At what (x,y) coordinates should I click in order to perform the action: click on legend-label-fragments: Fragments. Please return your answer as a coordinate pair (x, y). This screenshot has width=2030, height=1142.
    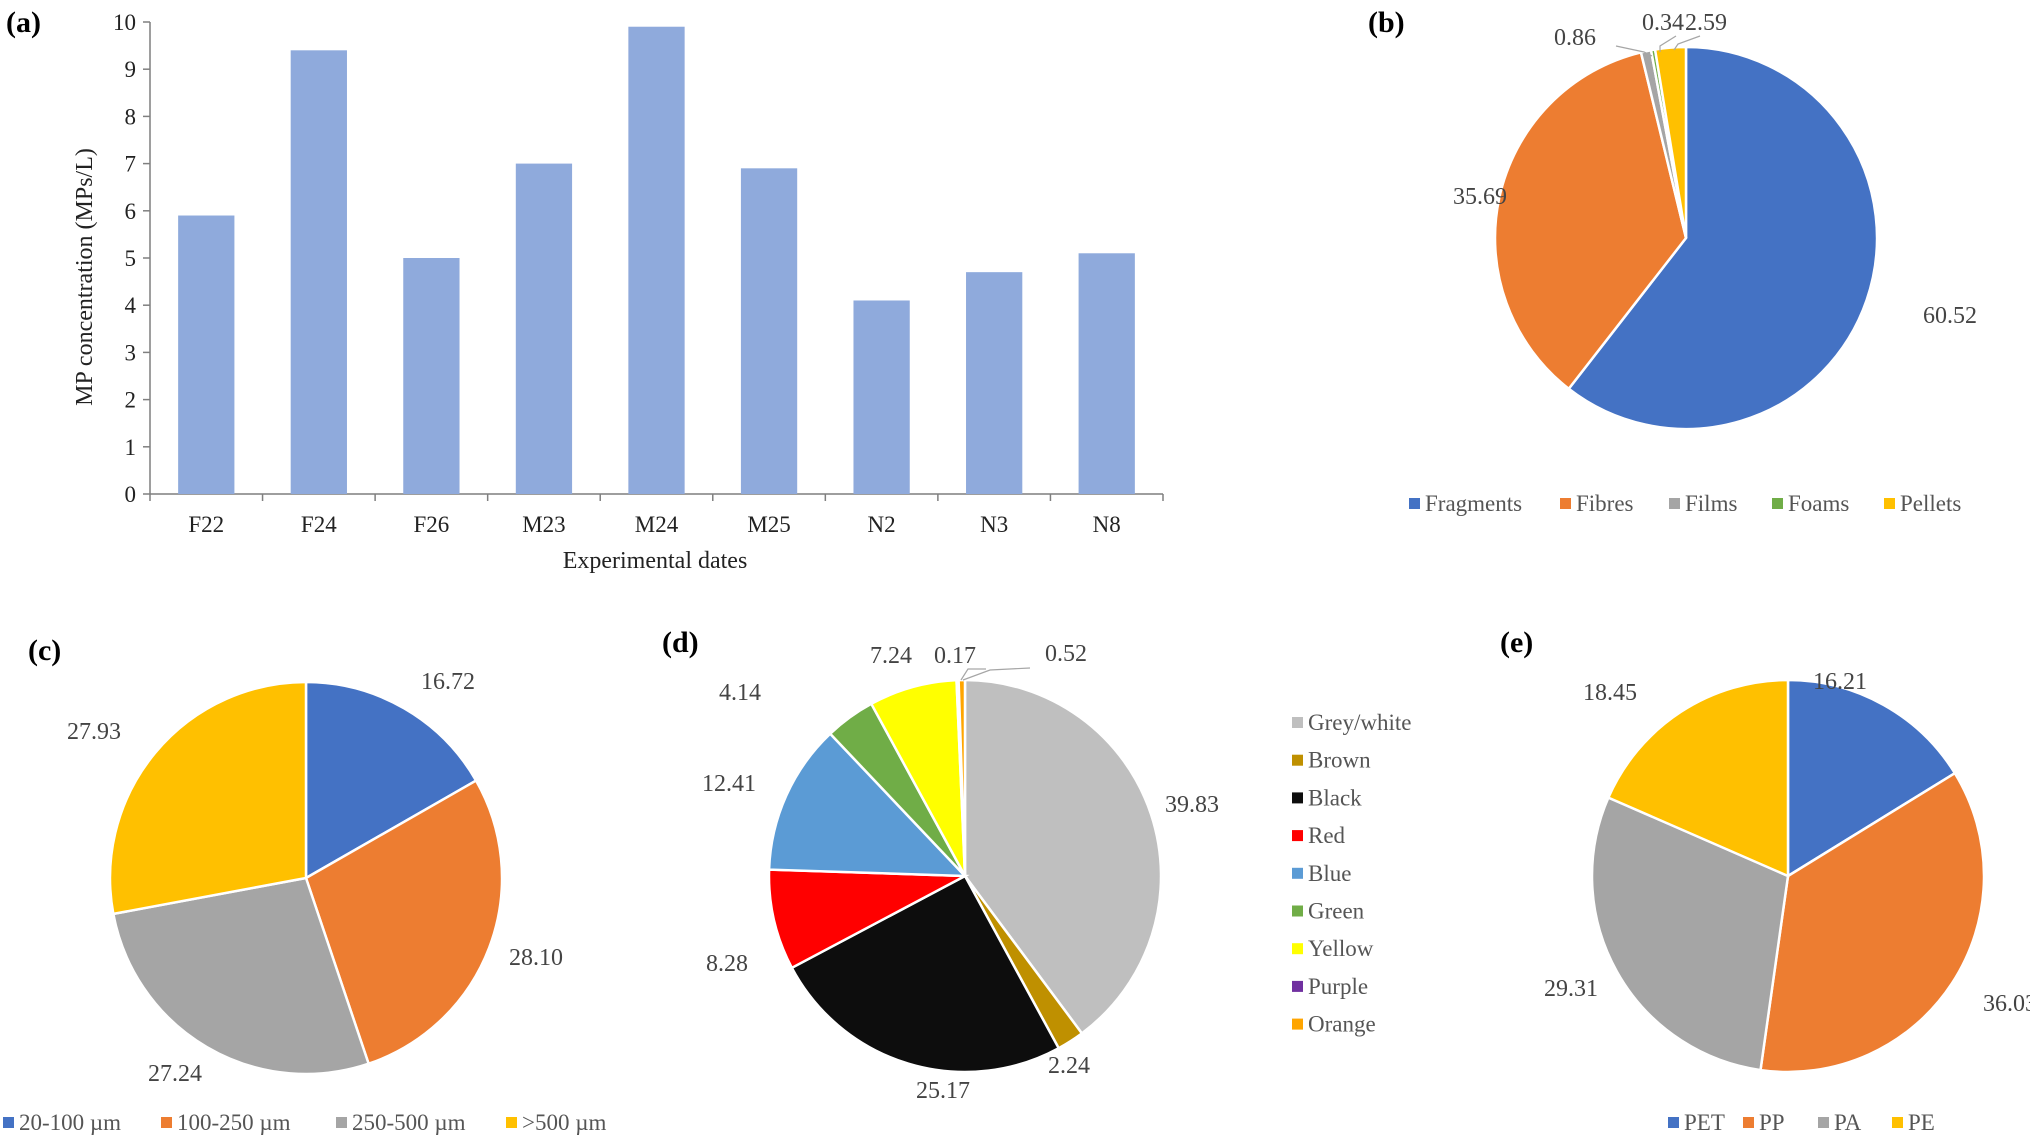
    Looking at the image, I should click on (1473, 503).